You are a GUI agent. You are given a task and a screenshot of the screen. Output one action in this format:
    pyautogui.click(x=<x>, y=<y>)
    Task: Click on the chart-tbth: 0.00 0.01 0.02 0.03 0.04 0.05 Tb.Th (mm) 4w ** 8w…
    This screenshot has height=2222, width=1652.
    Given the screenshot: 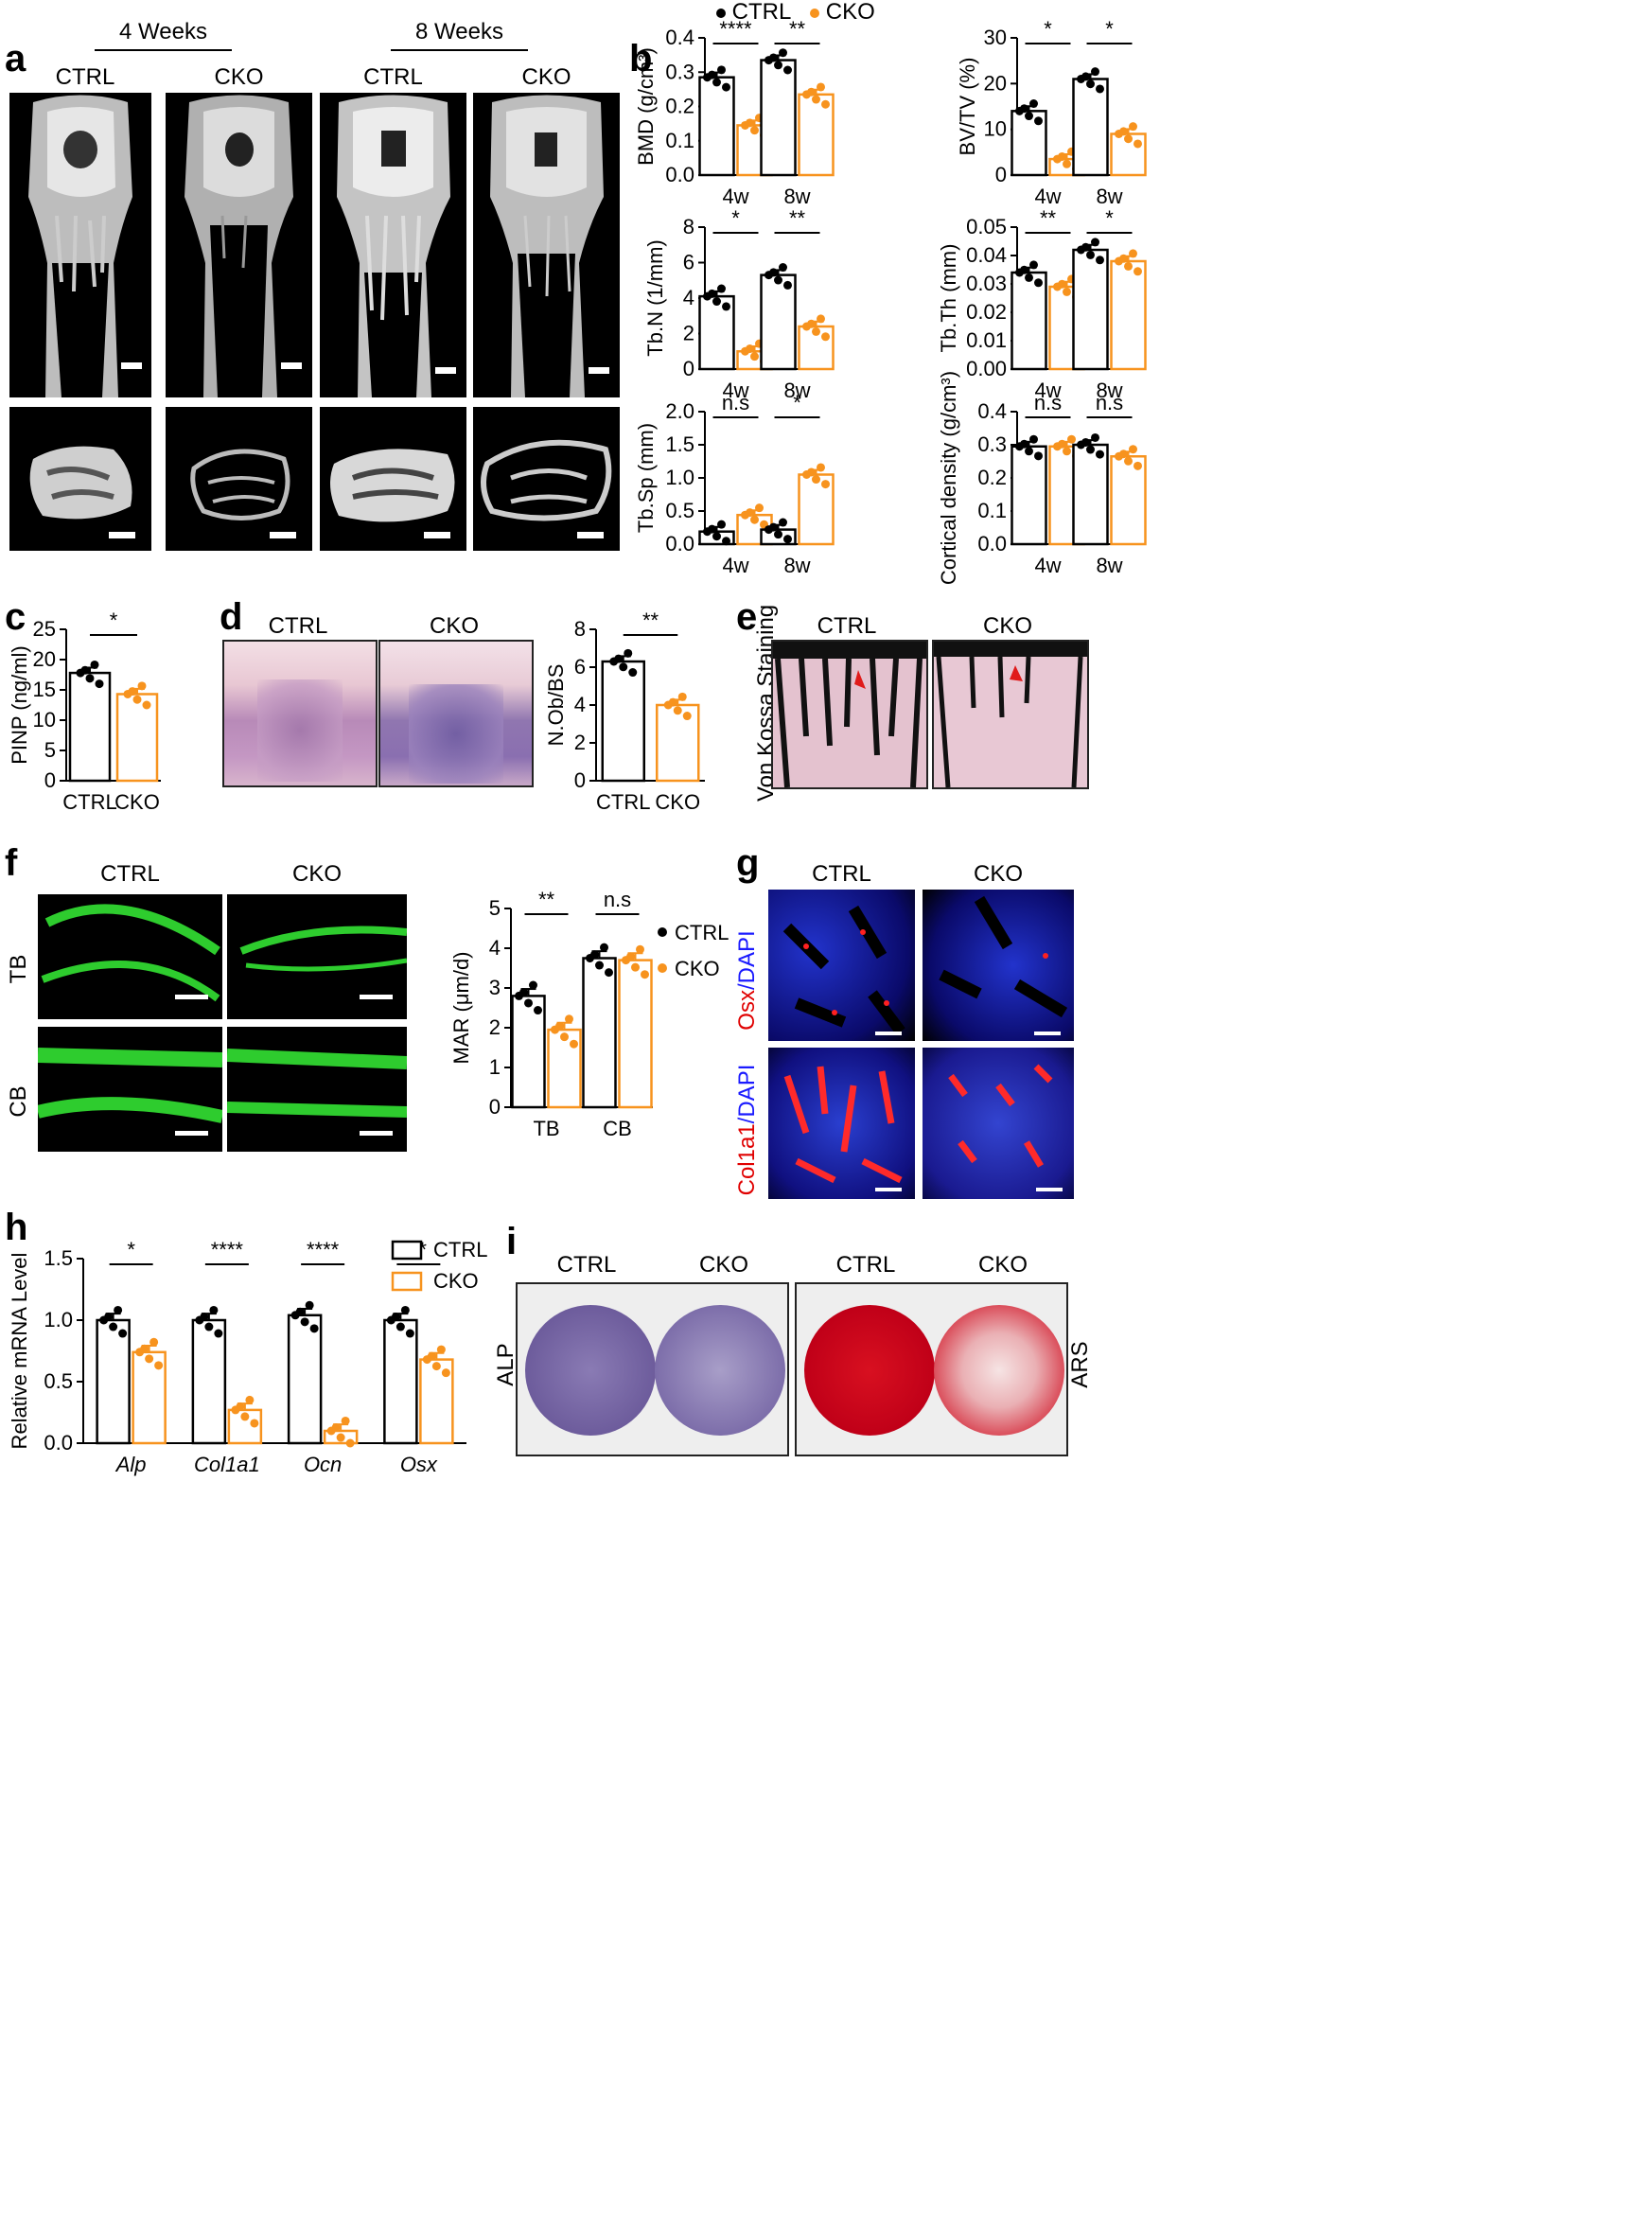 What is the action you would take?
    pyautogui.click(x=1042, y=304)
    